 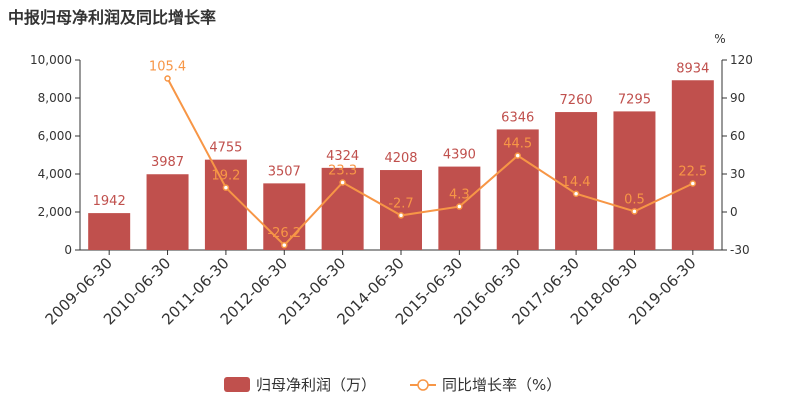 What do you see at coordinates (501, 385) in the screenshot?
I see `legend-line-label: 同比增长率（%）` at bounding box center [501, 385].